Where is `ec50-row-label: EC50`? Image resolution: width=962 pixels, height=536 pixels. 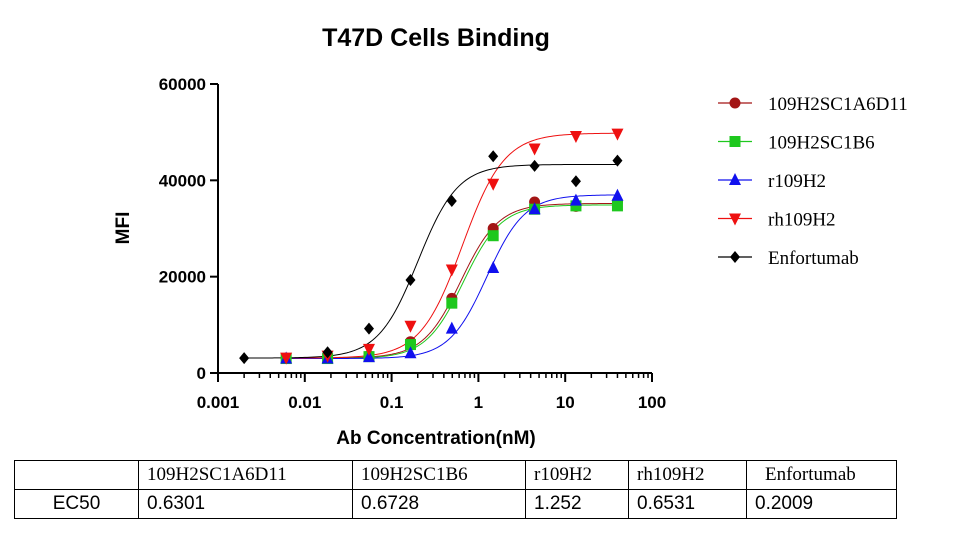
ec50-row-label: EC50 is located at coordinates (76, 504).